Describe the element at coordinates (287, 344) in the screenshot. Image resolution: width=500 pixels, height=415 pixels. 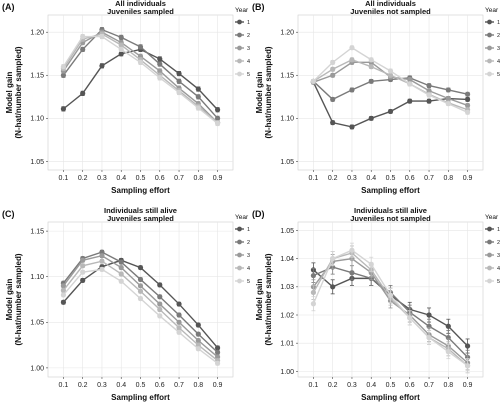
I see `y-tick-label: 1.01` at that location.